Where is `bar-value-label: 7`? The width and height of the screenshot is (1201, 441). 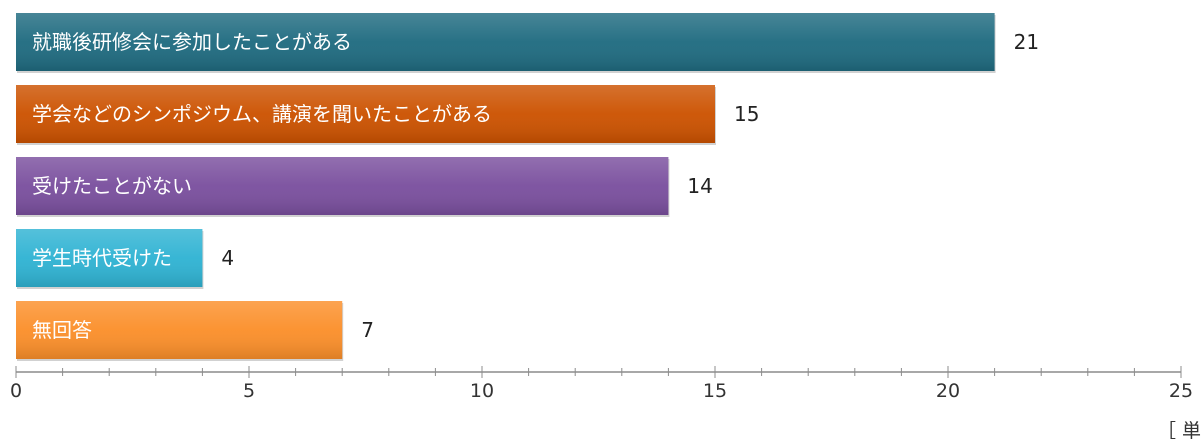 bar-value-label: 7 is located at coordinates (367, 330).